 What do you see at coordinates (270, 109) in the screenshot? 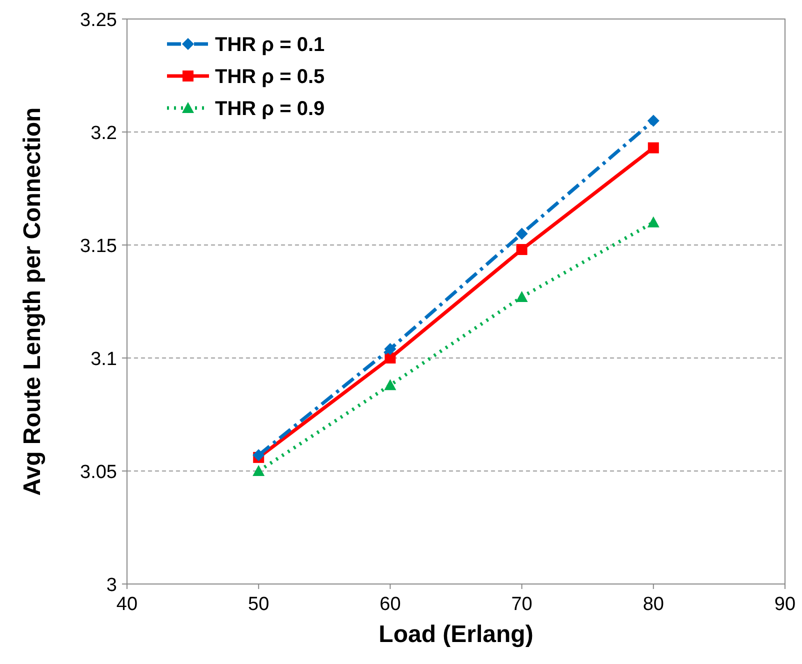
I see `legend-label: THR ρ = 0.9` at bounding box center [270, 109].